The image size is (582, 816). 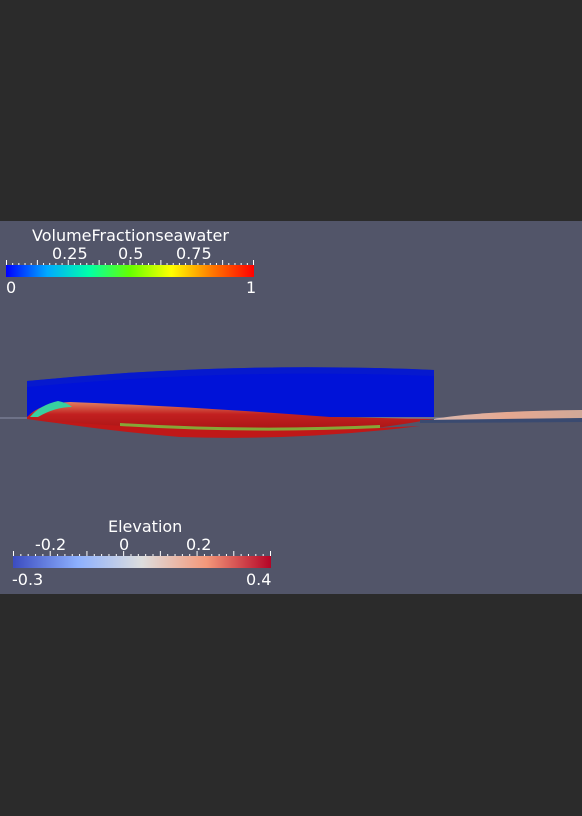 What do you see at coordinates (130, 235) in the screenshot?
I see `volume-fraction-title: VolumeFractionseawater` at bounding box center [130, 235].